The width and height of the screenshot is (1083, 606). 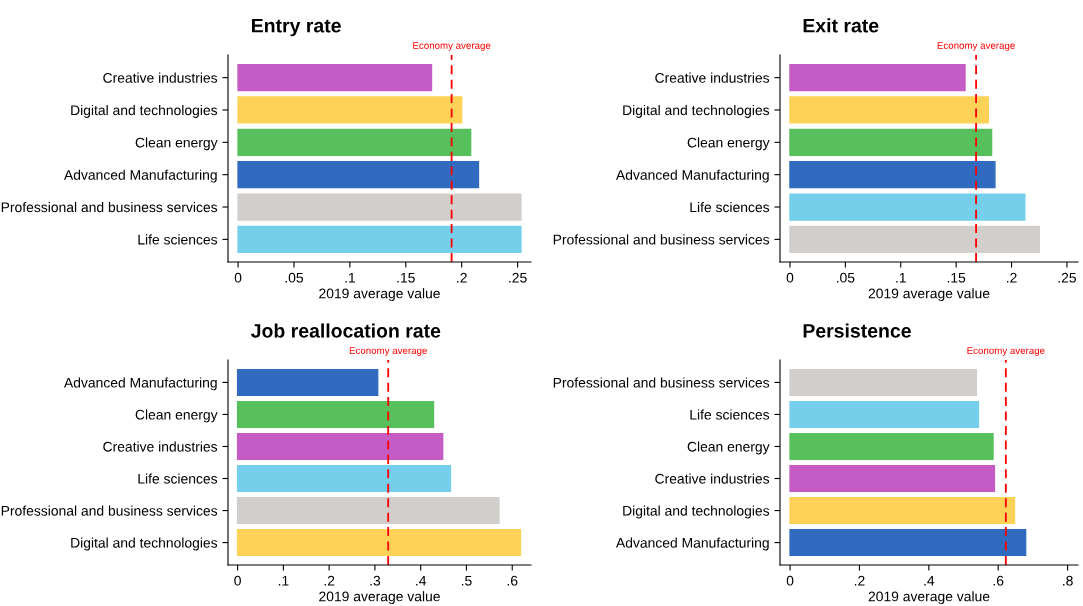 What do you see at coordinates (857, 330) in the screenshot?
I see `chart-title: Persistence` at bounding box center [857, 330].